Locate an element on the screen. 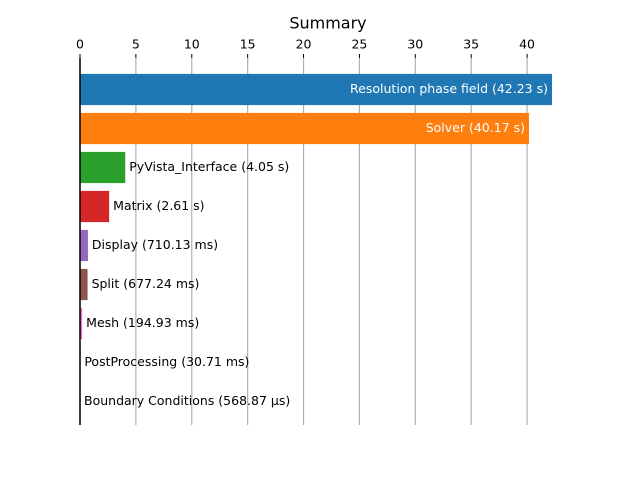 The height and width of the screenshot is (480, 640). x-tick-label: 15 is located at coordinates (248, 44).